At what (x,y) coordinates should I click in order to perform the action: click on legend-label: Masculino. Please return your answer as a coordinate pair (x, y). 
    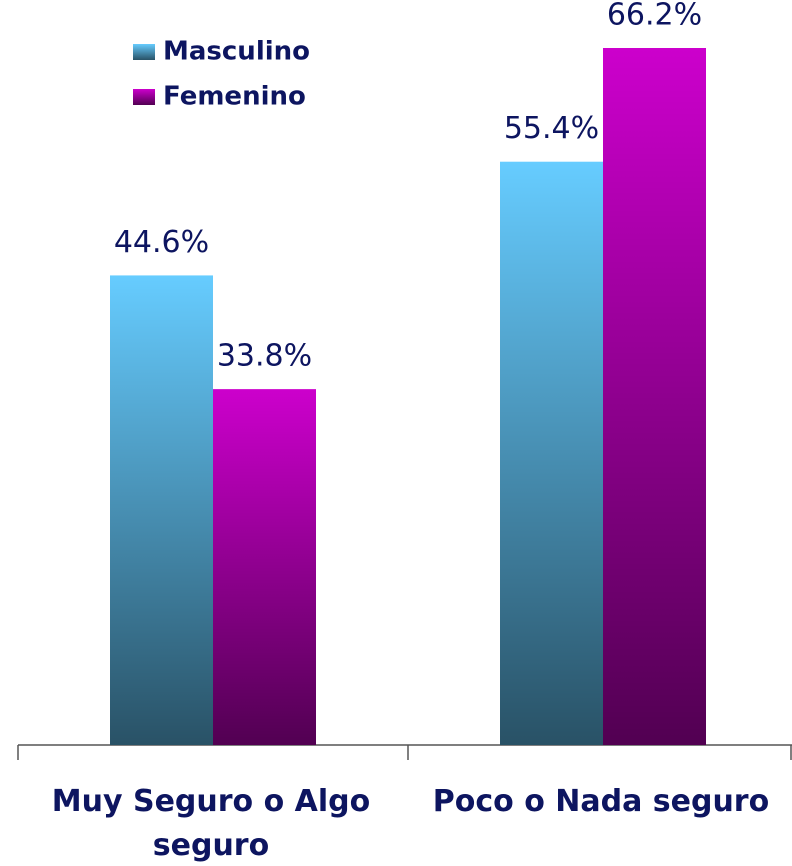
    Looking at the image, I should click on (236, 52).